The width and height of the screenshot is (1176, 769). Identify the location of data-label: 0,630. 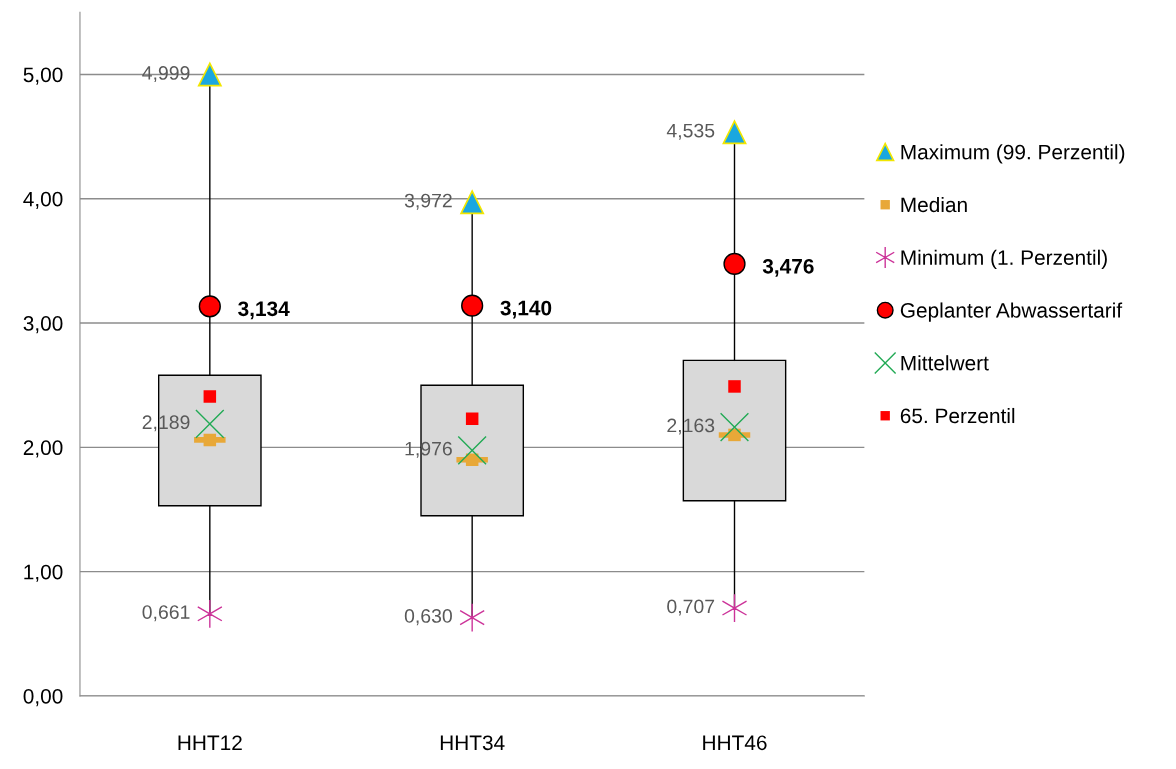
(428, 617).